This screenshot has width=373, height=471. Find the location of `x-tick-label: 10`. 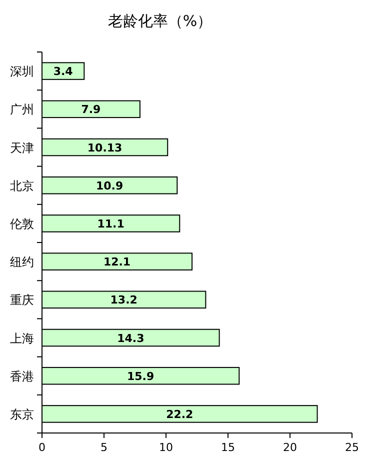

x-tick-label: 10 is located at coordinates (166, 447).